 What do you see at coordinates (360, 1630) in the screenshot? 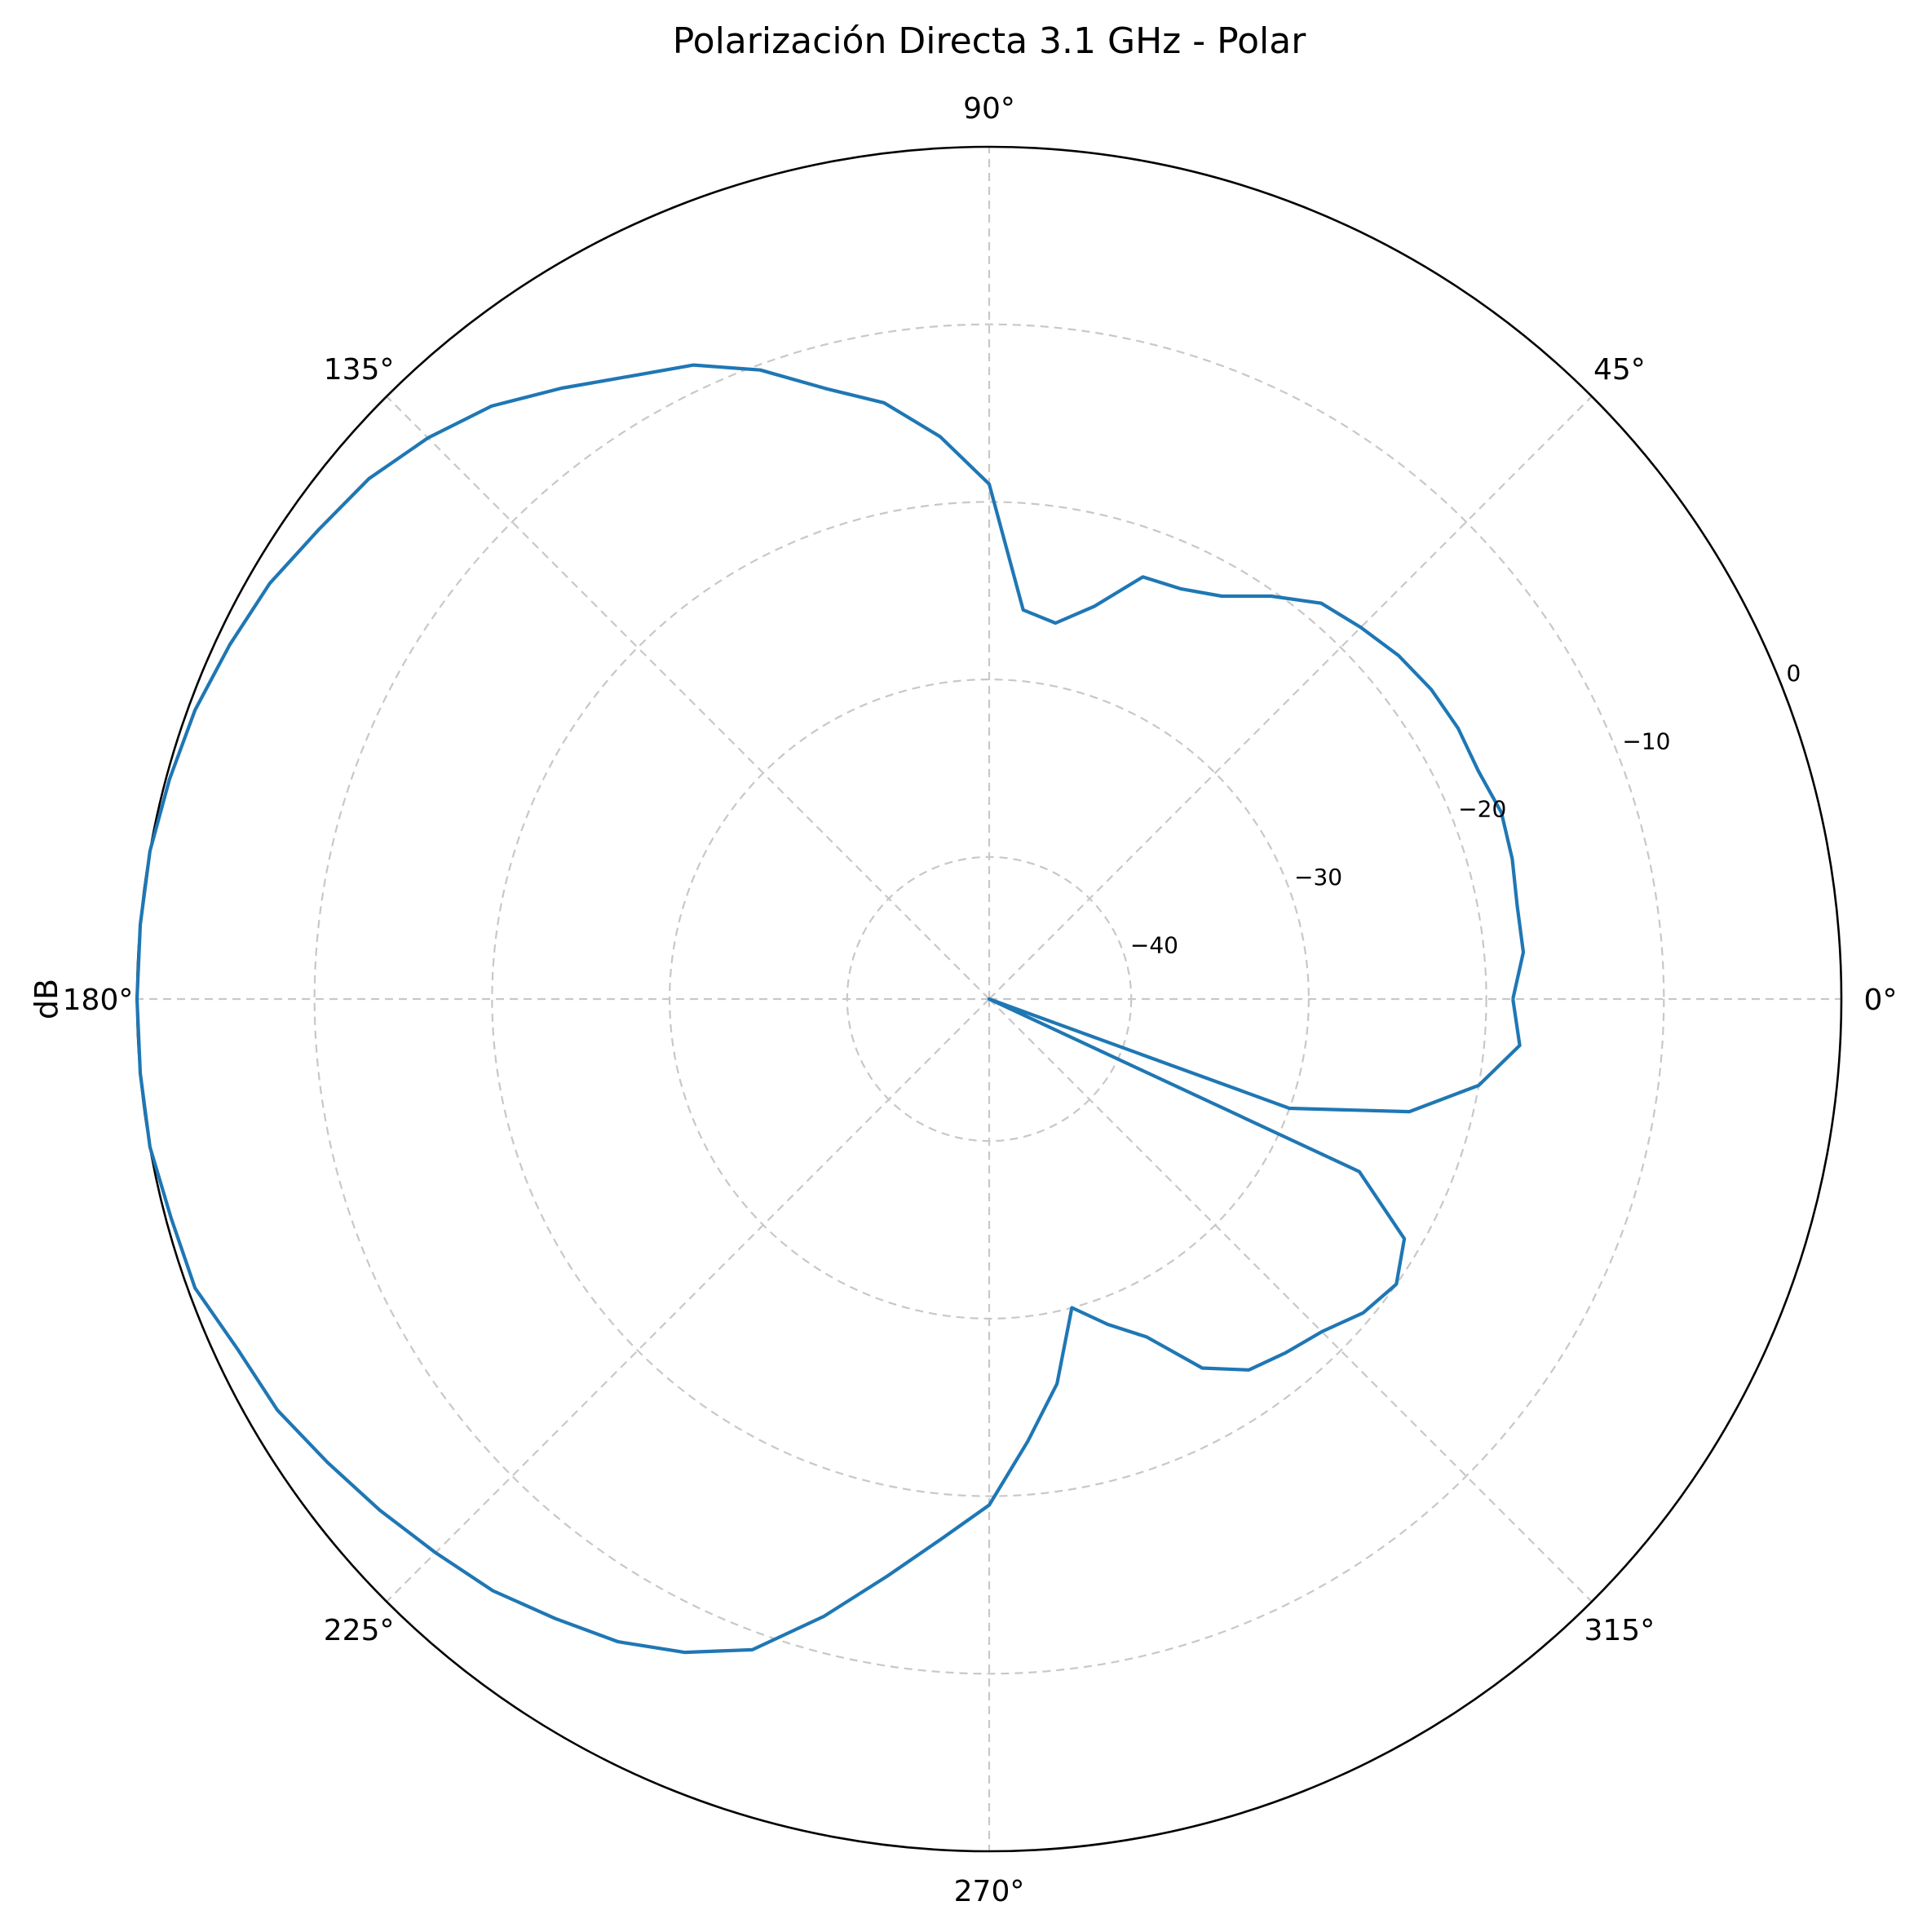
I see `angle-tick-label: 225°` at bounding box center [360, 1630].